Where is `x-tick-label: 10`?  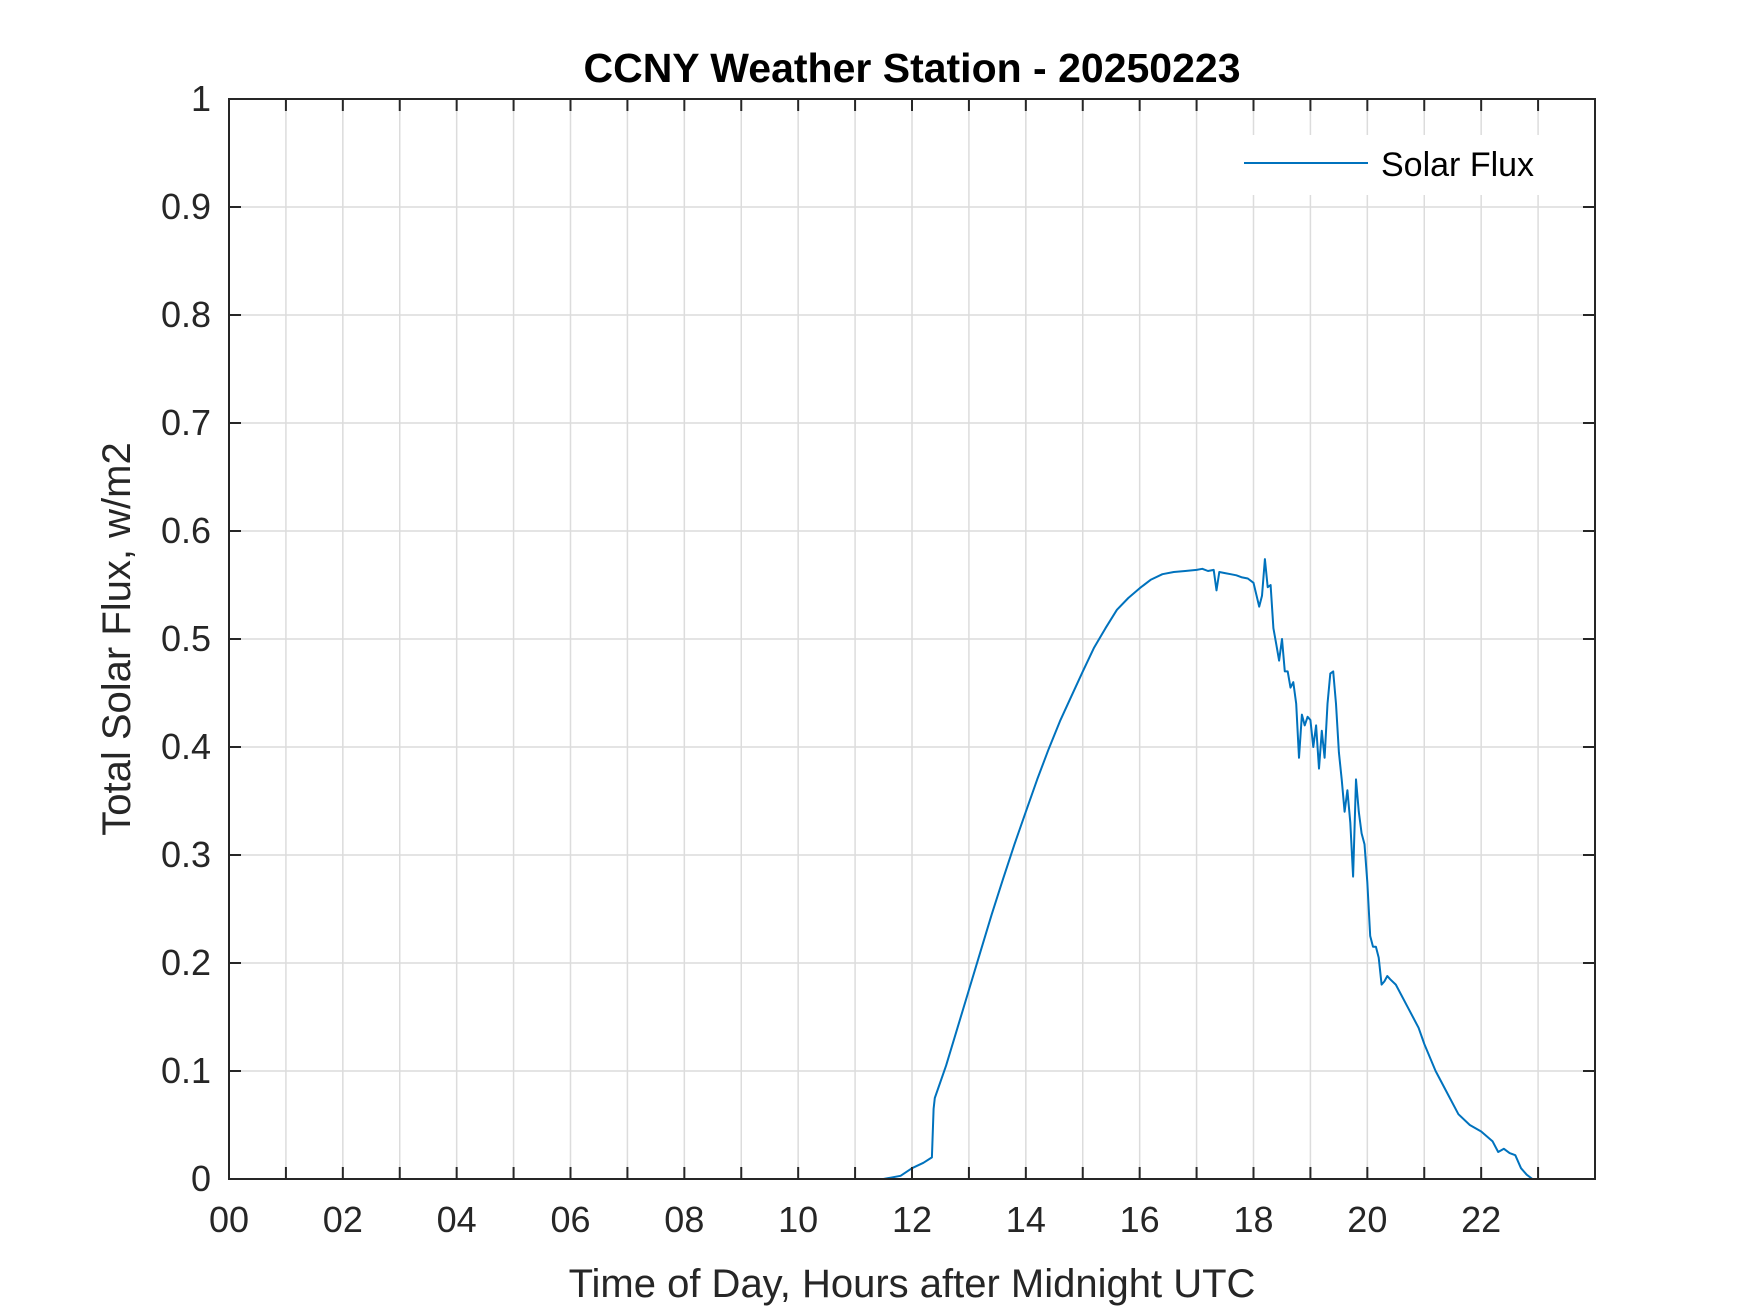 x-tick-label: 10 is located at coordinates (798, 1219).